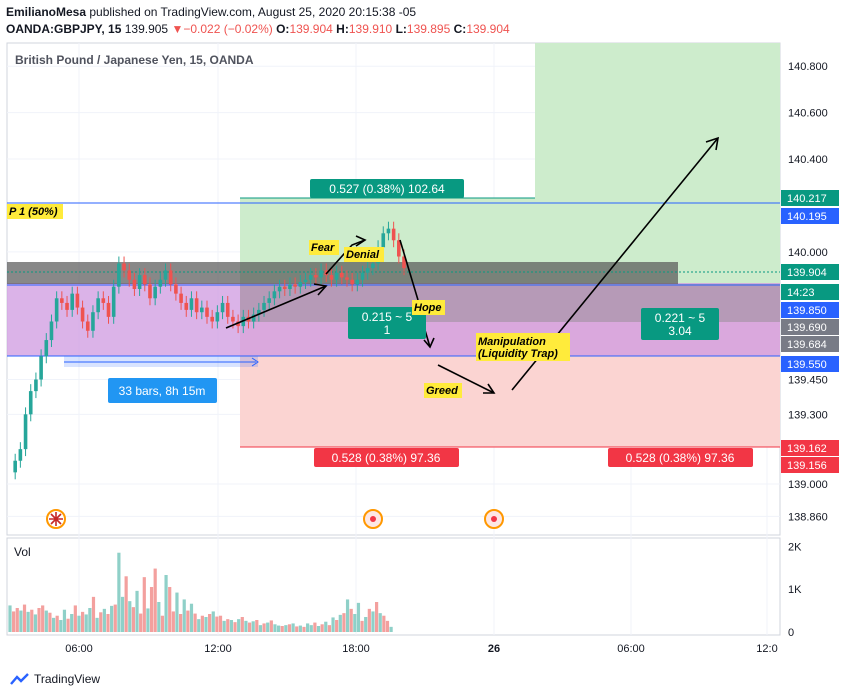  What do you see at coordinates (387, 317) in the screenshot?
I see `ratio-badge-1-text: 0.215 ~ 5` at bounding box center [387, 317].